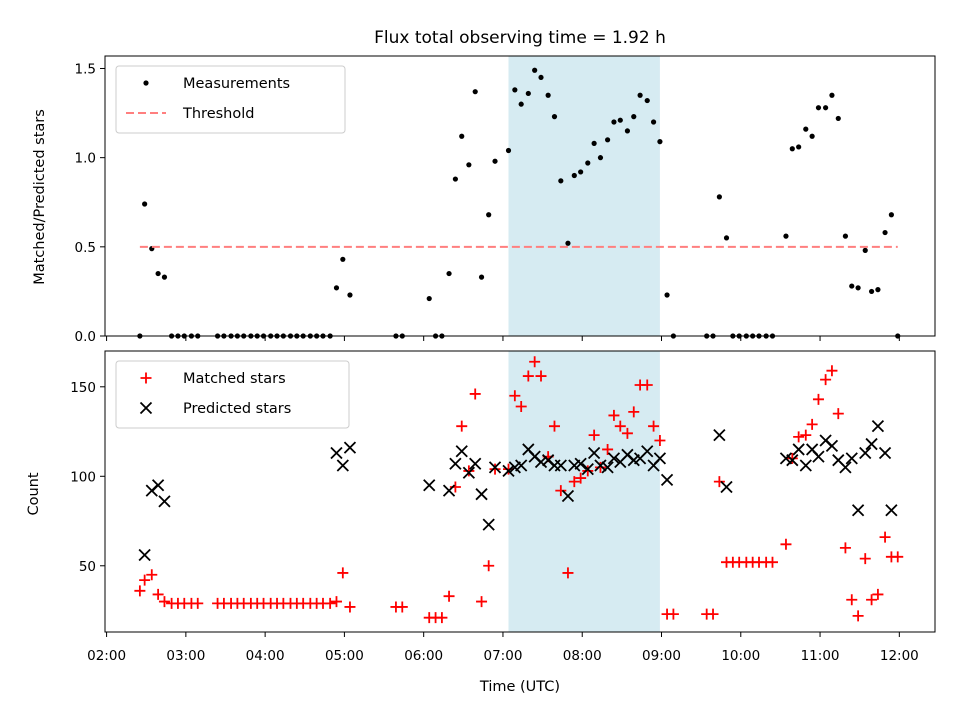 Image resolution: width=960 pixels, height=720 pixels. What do you see at coordinates (40, 197) in the screenshot?
I see `top-y-axis-label: Matched/Predicted stars` at bounding box center [40, 197].